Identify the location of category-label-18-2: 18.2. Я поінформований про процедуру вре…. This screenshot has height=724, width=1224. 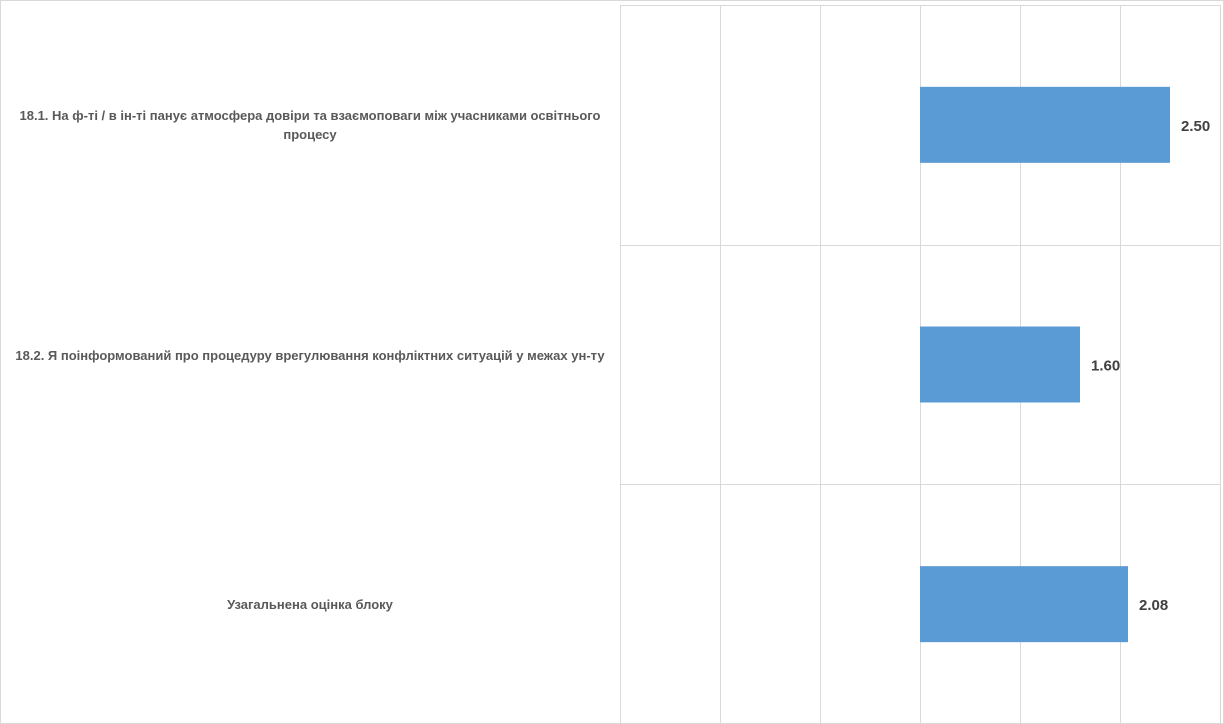
(310, 355).